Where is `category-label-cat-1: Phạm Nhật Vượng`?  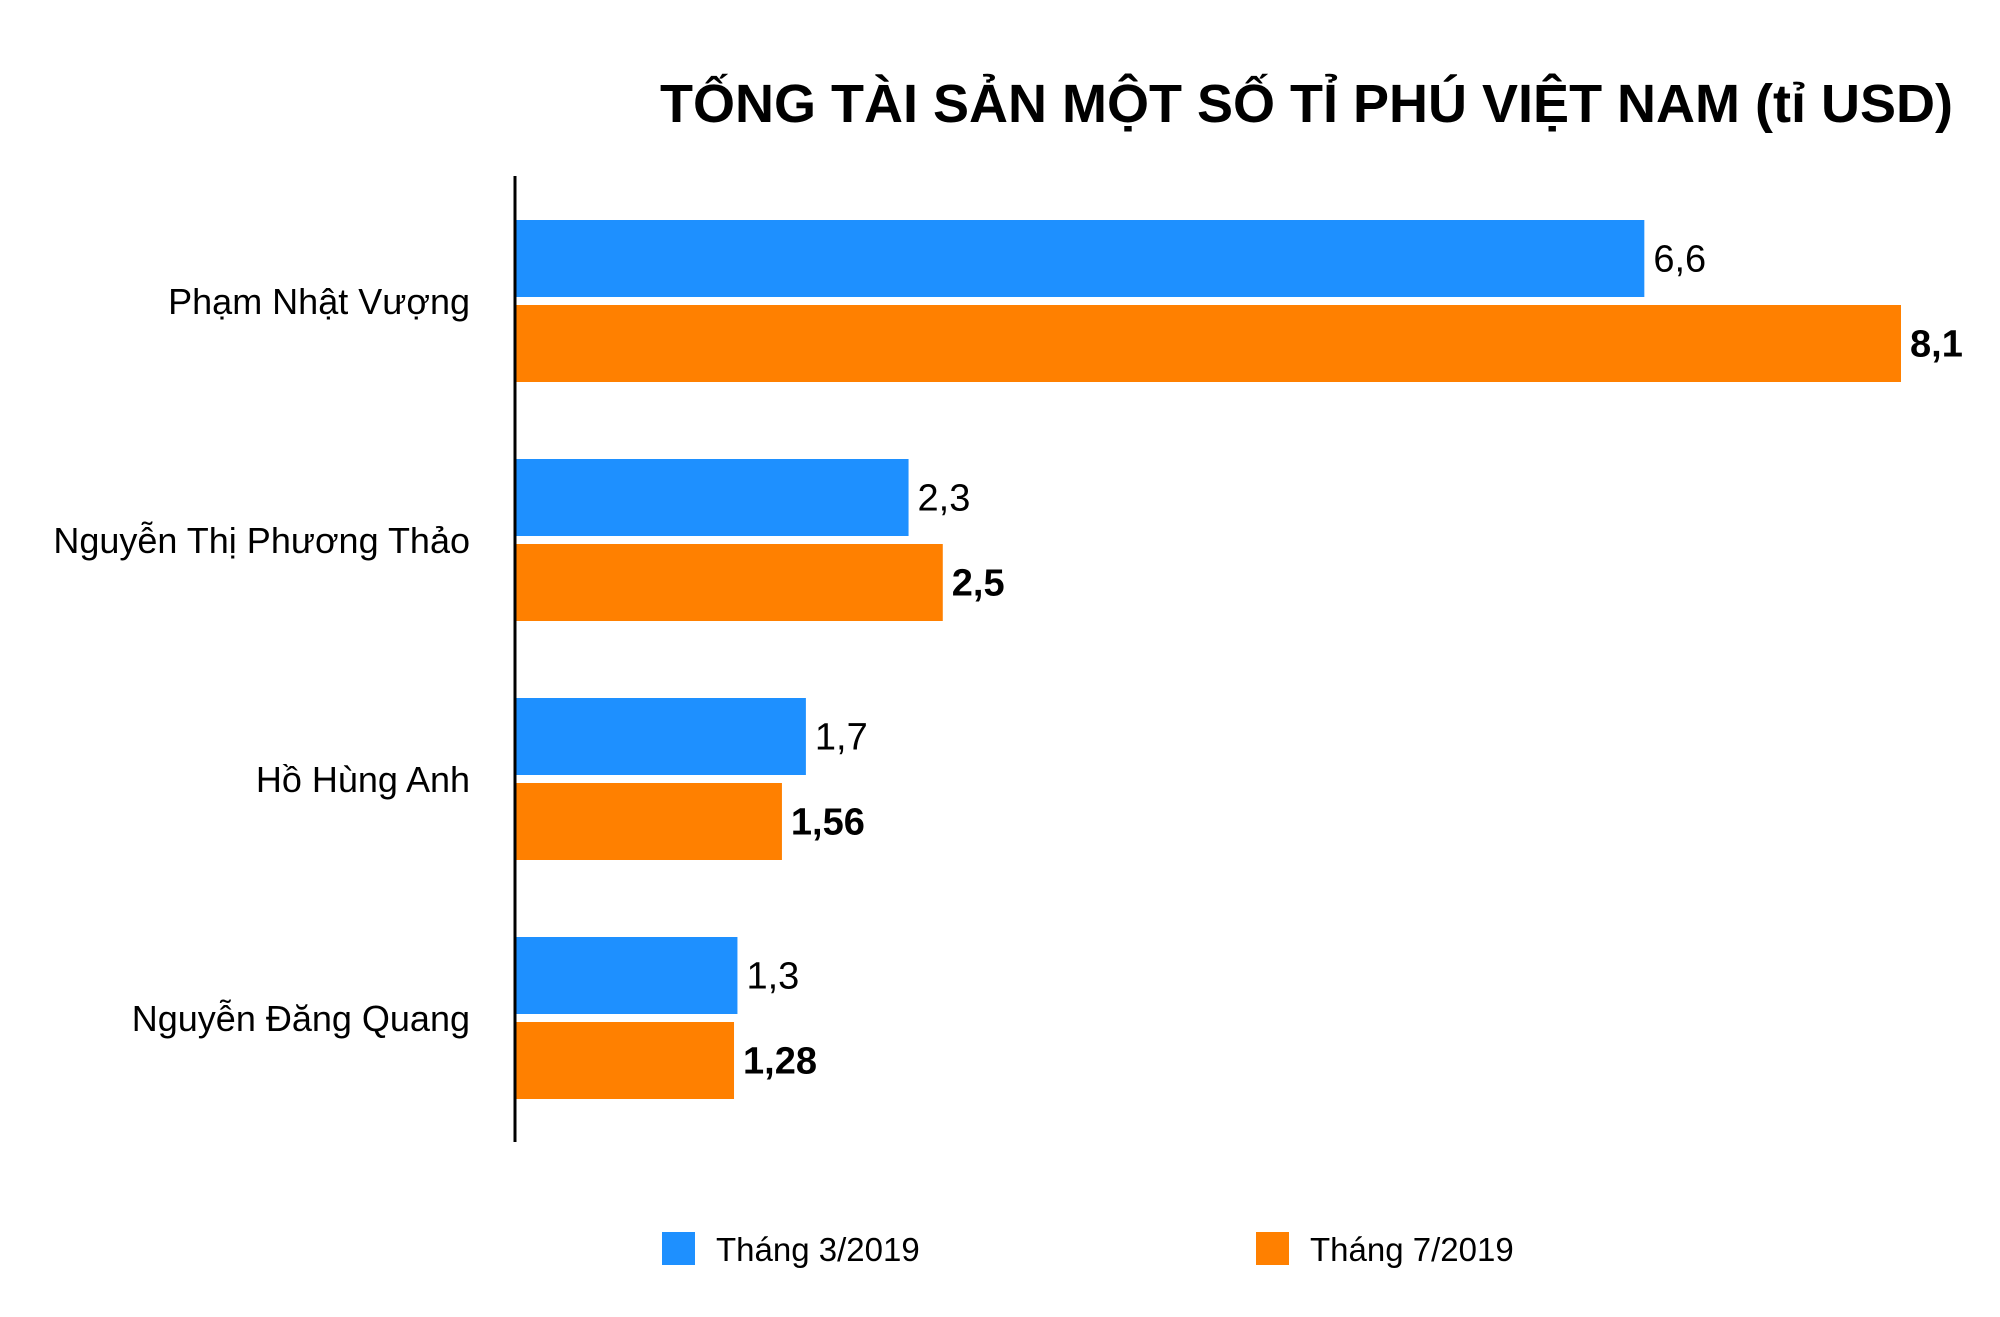
category-label-cat-1: Phạm Nhật Vượng is located at coordinates (319, 301).